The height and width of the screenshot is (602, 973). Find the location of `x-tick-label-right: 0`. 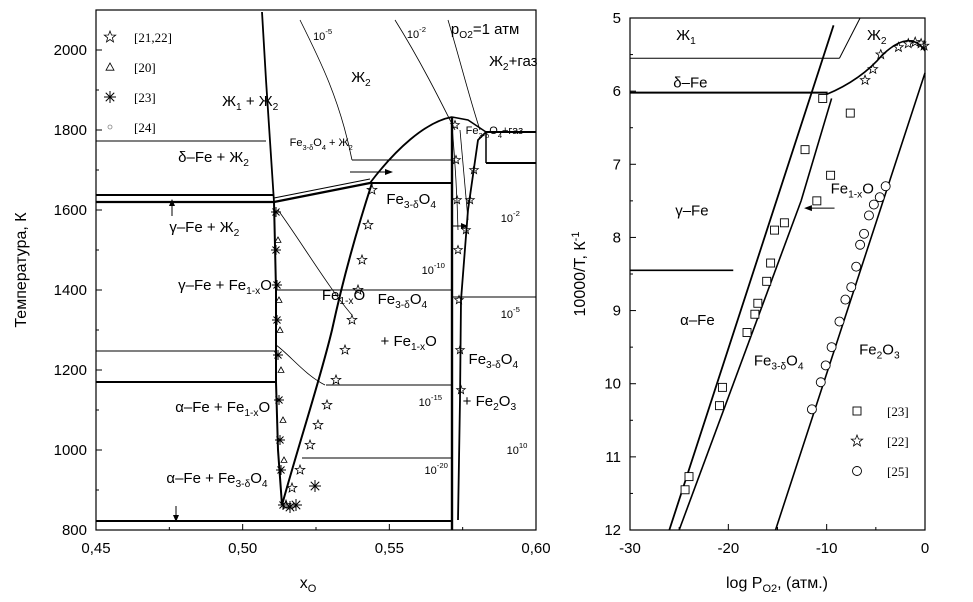

x-tick-label-right: 0 is located at coordinates (925, 548).